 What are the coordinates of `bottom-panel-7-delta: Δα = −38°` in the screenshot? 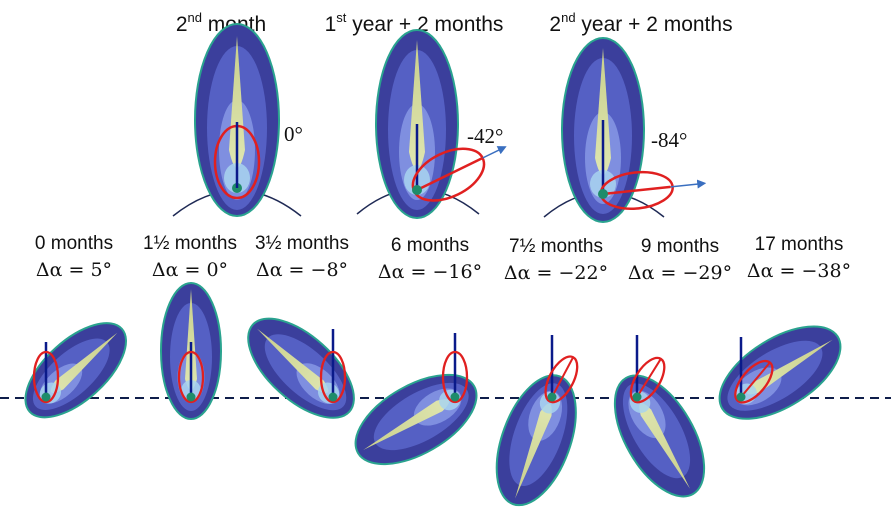 It's located at (799, 271).